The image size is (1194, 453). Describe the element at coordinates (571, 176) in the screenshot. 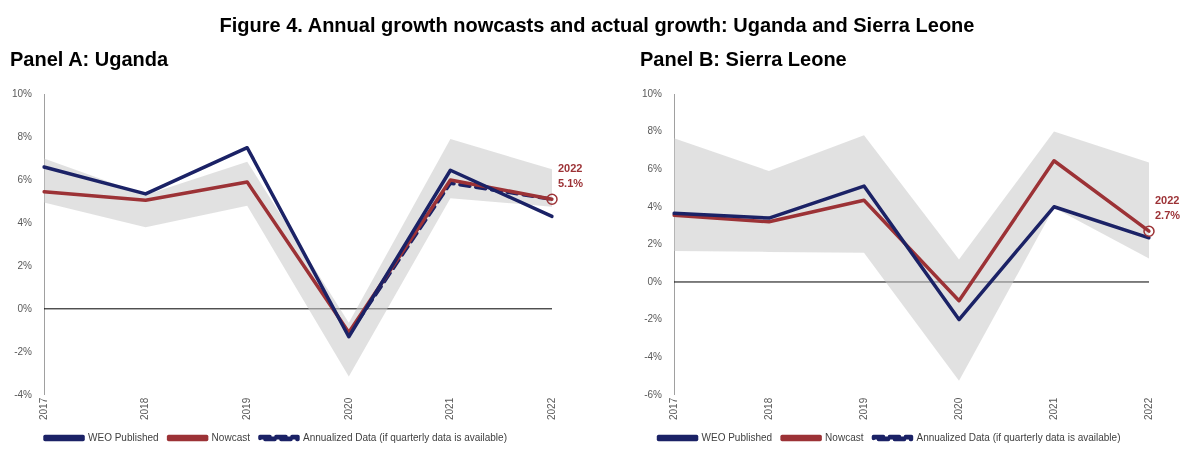

I see `annotation: 2022 5.1%` at that location.